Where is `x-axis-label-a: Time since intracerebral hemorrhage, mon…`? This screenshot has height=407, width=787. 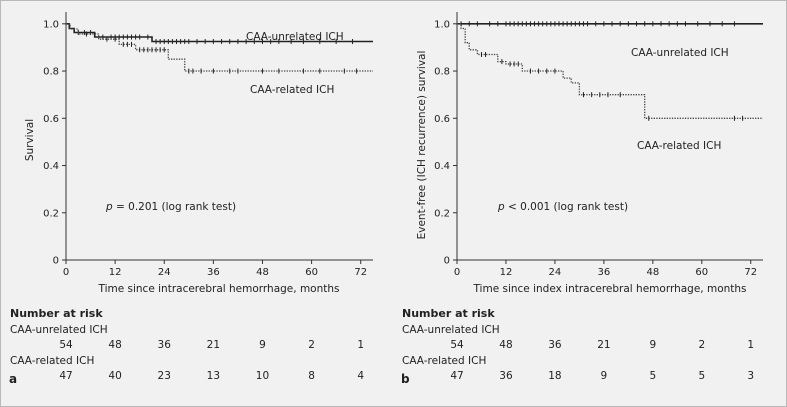
x-axis-label-a: Time since intracerebral hemorrhage, mon… is located at coordinates (218, 289).